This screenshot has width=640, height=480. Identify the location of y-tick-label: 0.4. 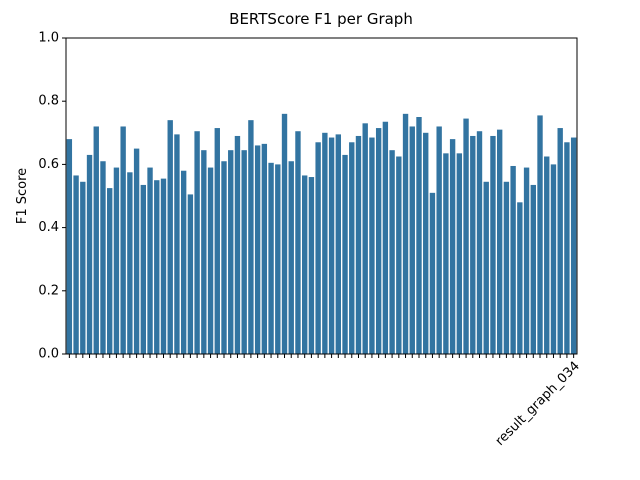
(48, 227).